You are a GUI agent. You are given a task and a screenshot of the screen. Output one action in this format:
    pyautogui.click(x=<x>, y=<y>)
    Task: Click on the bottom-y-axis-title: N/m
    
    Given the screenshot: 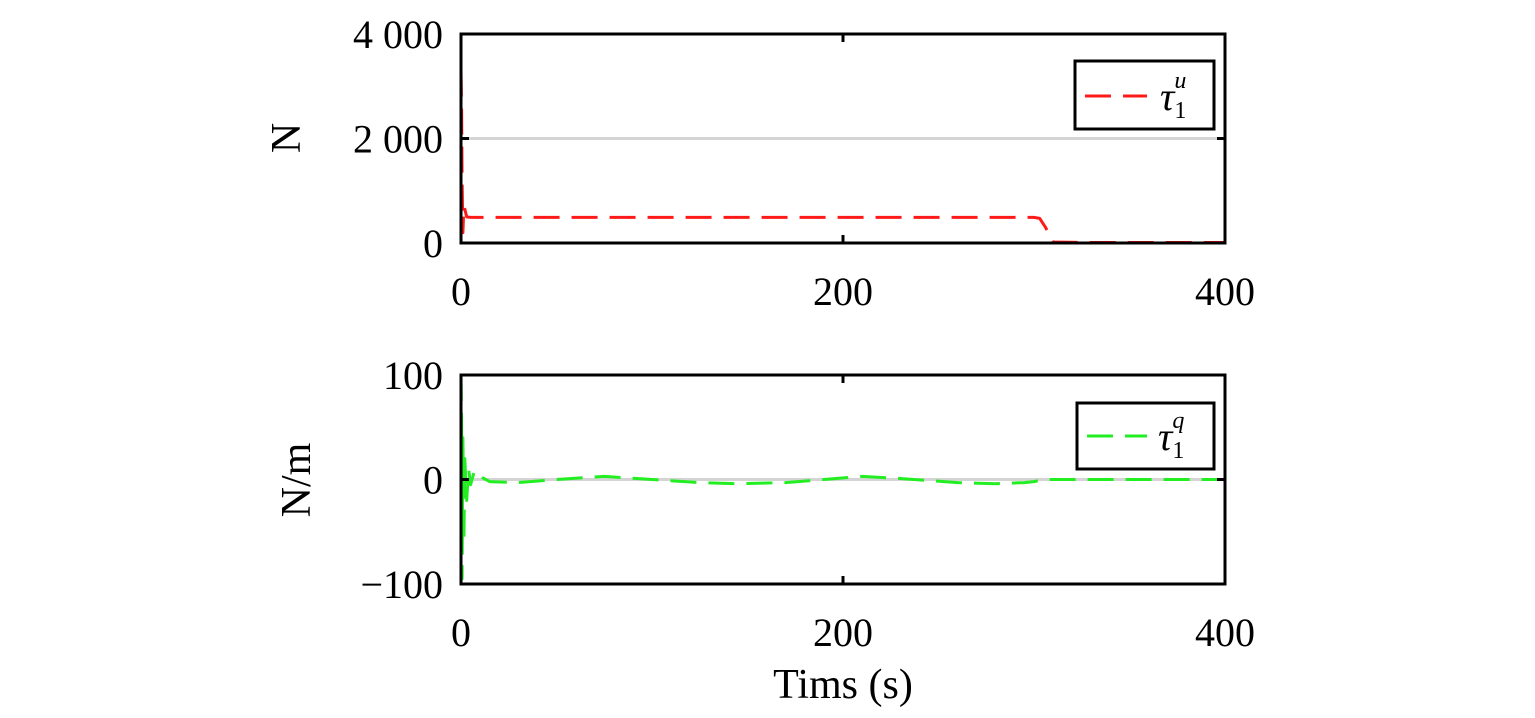 What is the action you would take?
    pyautogui.click(x=297, y=479)
    